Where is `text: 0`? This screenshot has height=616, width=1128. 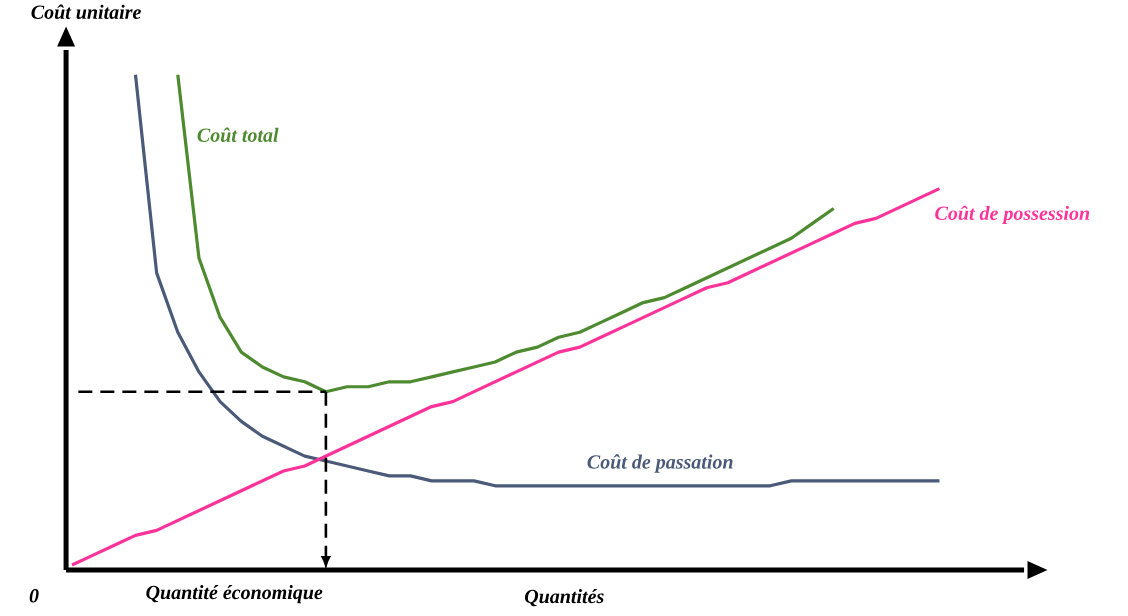 text: 0 is located at coordinates (34, 596).